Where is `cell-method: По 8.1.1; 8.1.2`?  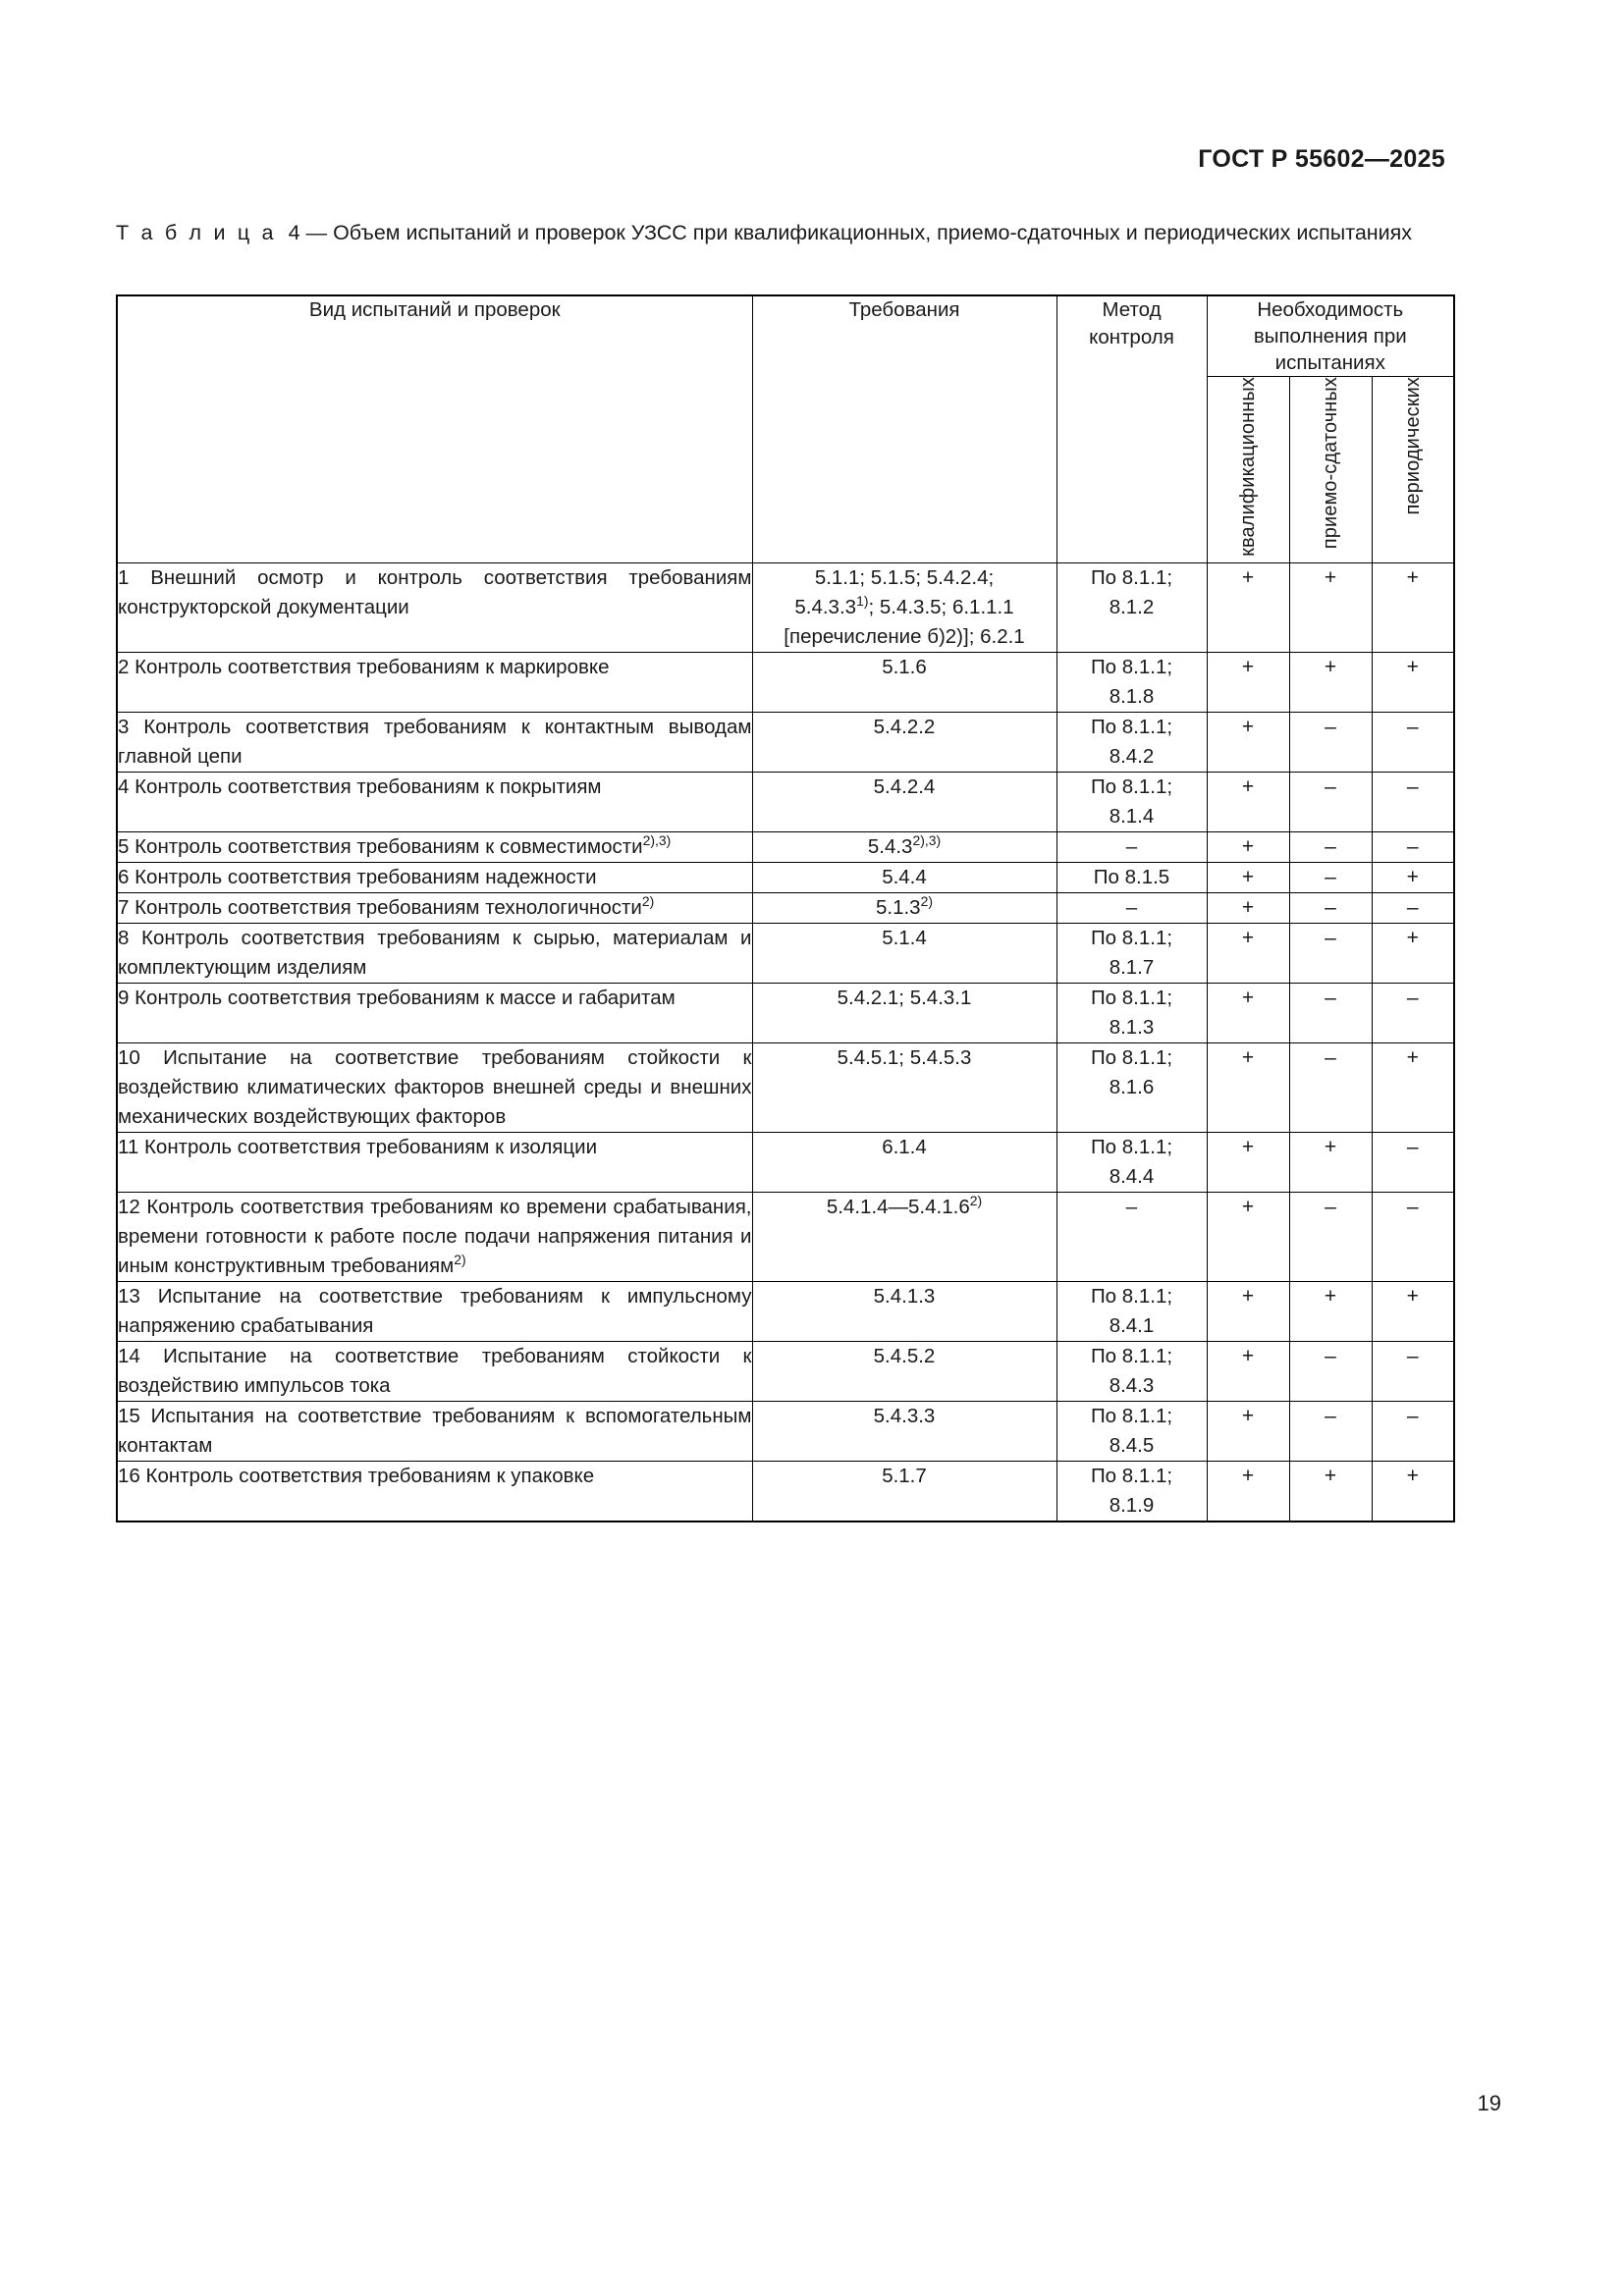 cell-method: По 8.1.1; 8.1.2 is located at coordinates (1132, 607).